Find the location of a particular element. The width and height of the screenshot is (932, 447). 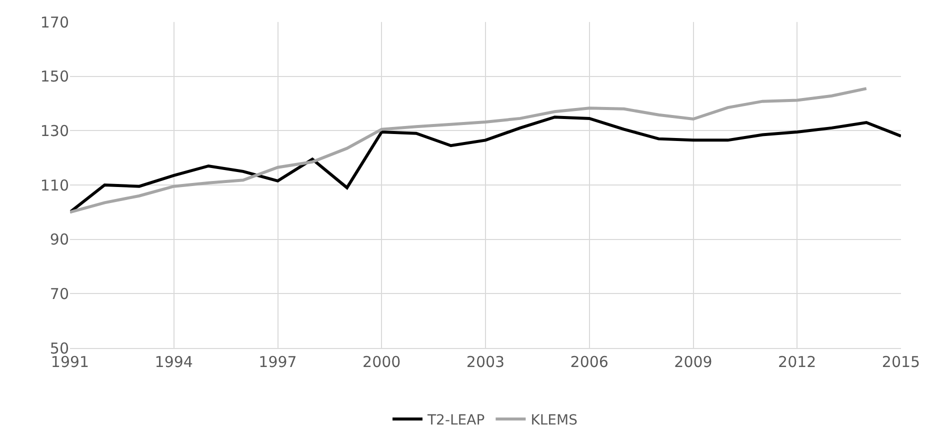

y-tick-label: 130 is located at coordinates (54, 131).